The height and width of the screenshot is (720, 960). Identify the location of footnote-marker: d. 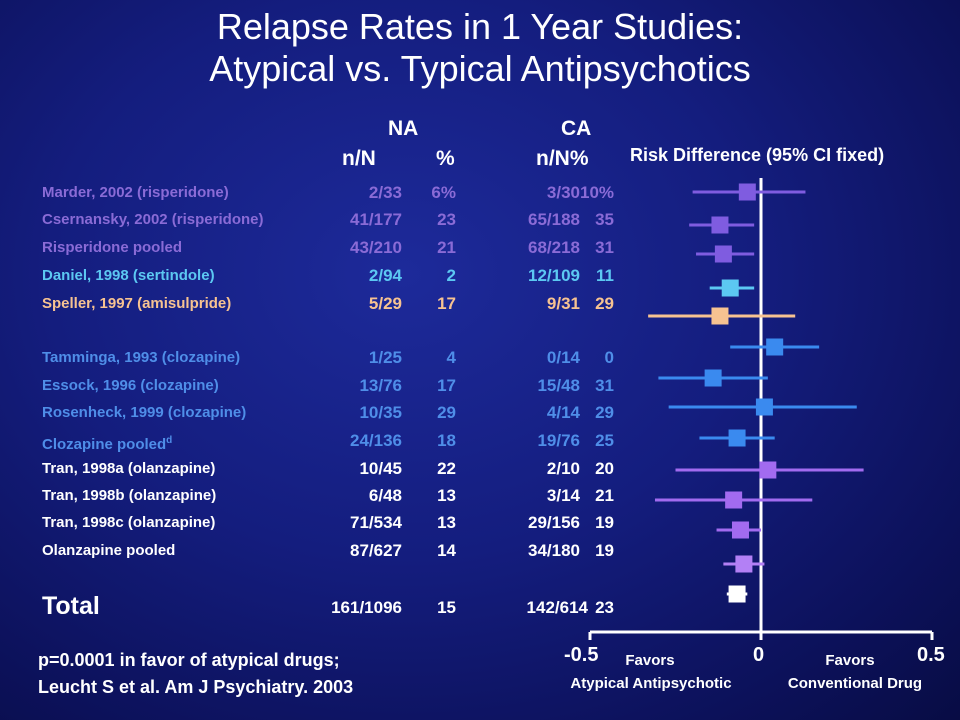
(169, 440).